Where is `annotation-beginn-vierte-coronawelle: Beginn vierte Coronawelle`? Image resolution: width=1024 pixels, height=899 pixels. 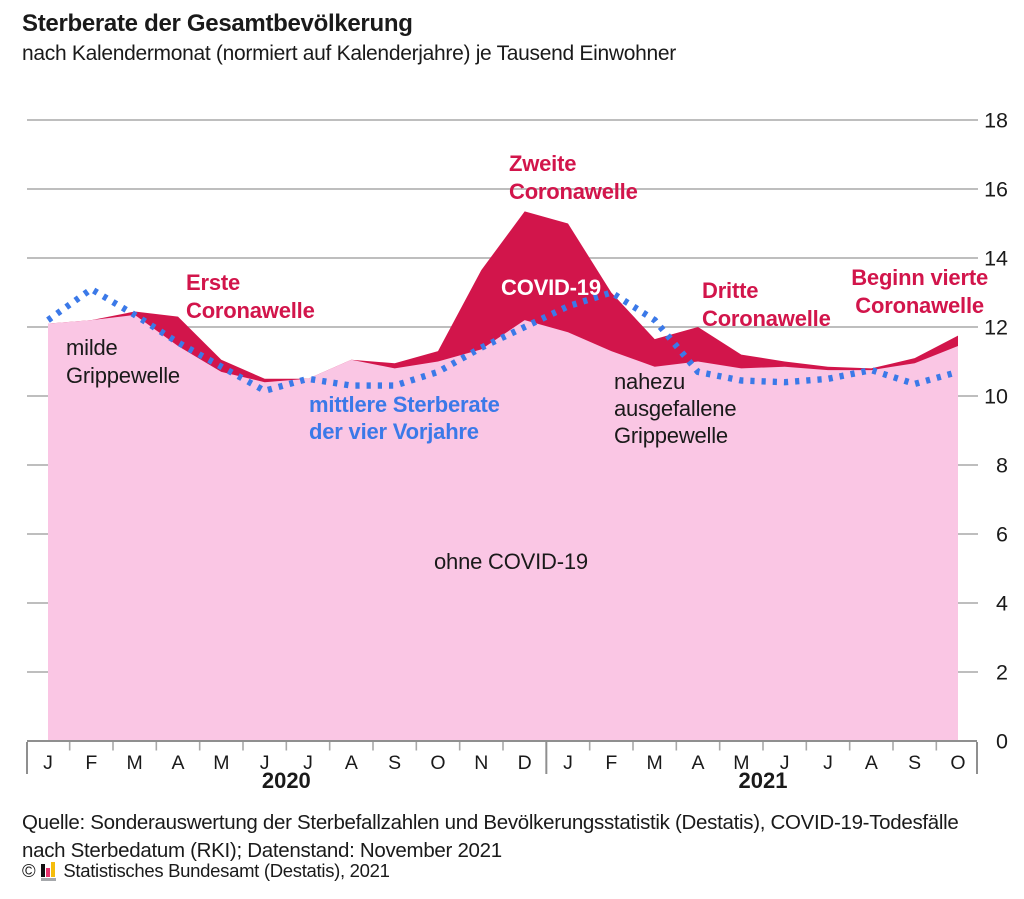 annotation-beginn-vierte-coronawelle: Beginn vierte Coronawelle is located at coordinates (919, 291).